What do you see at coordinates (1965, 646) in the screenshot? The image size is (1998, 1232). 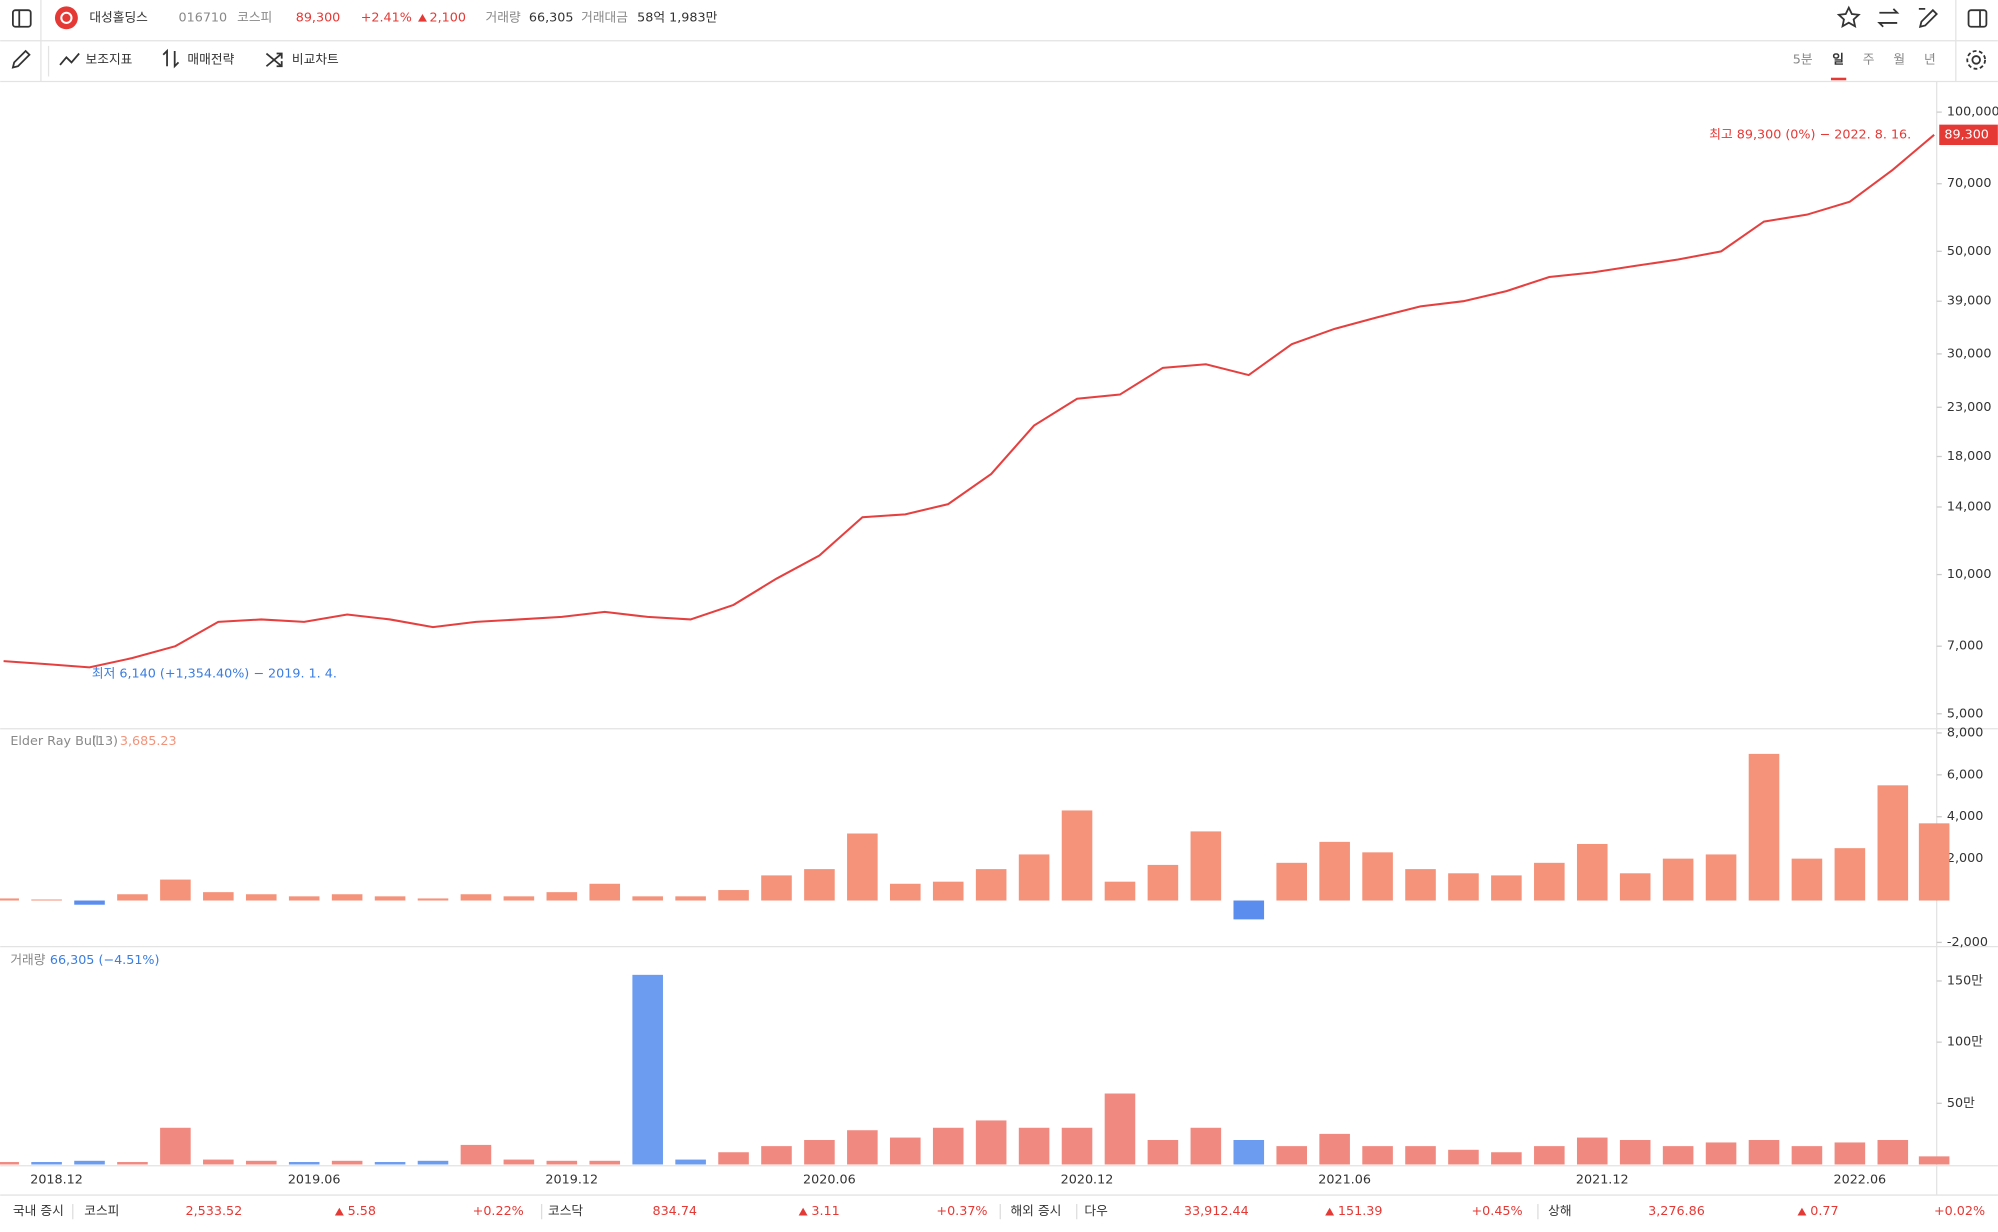 I see `y-tick-label: 7,000` at bounding box center [1965, 646].